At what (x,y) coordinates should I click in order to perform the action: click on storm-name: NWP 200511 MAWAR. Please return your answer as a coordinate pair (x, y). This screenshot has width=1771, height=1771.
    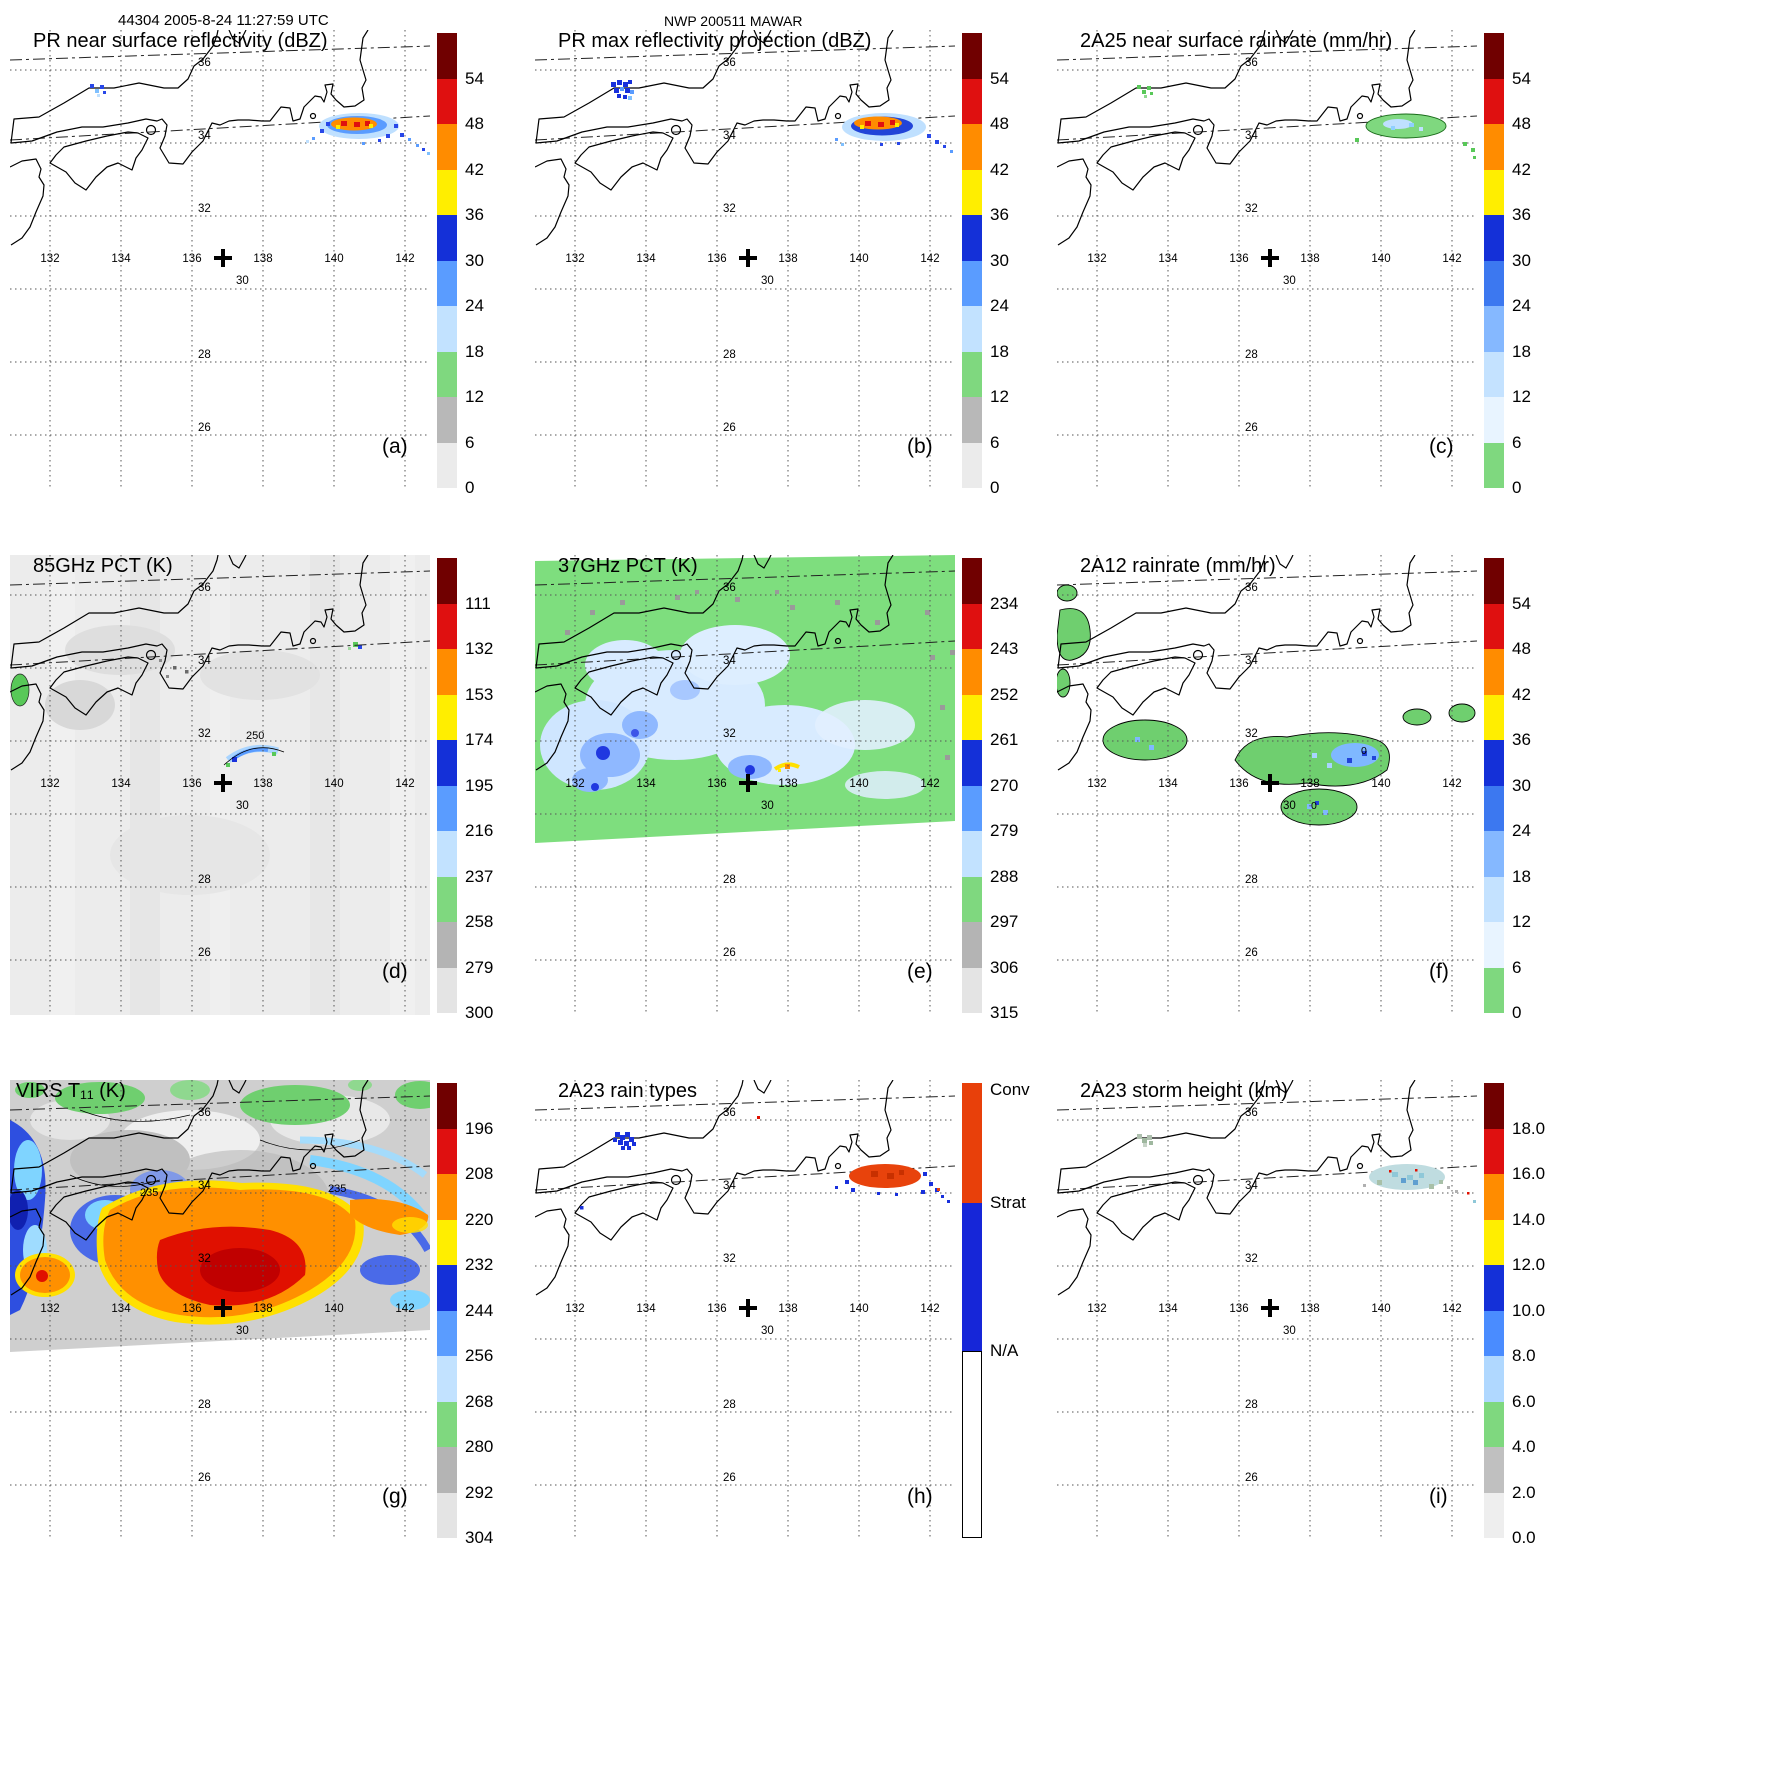
    Looking at the image, I should click on (733, 21).